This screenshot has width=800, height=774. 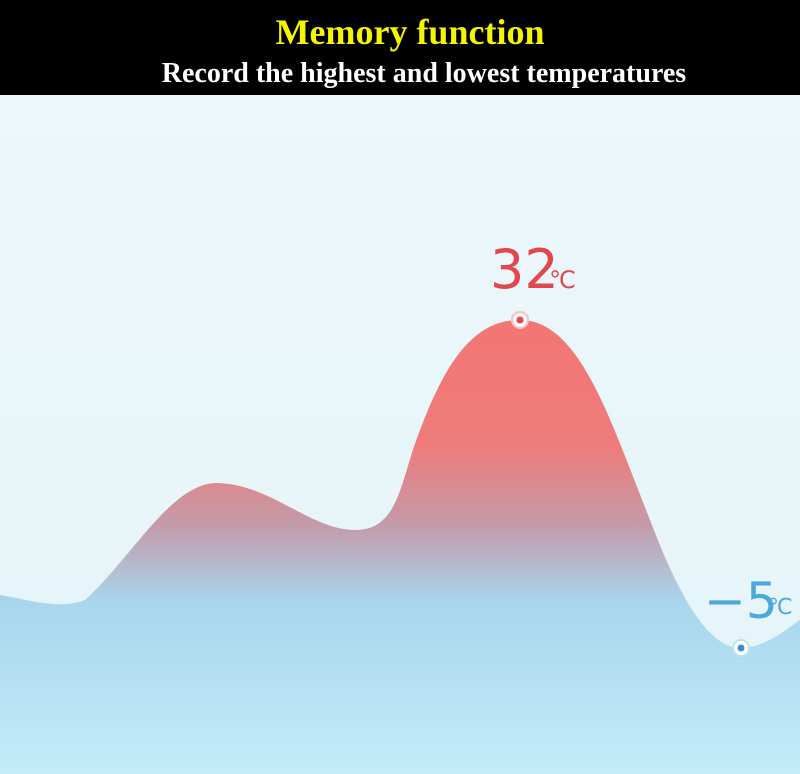 What do you see at coordinates (410, 32) in the screenshot?
I see `title: Memory function` at bounding box center [410, 32].